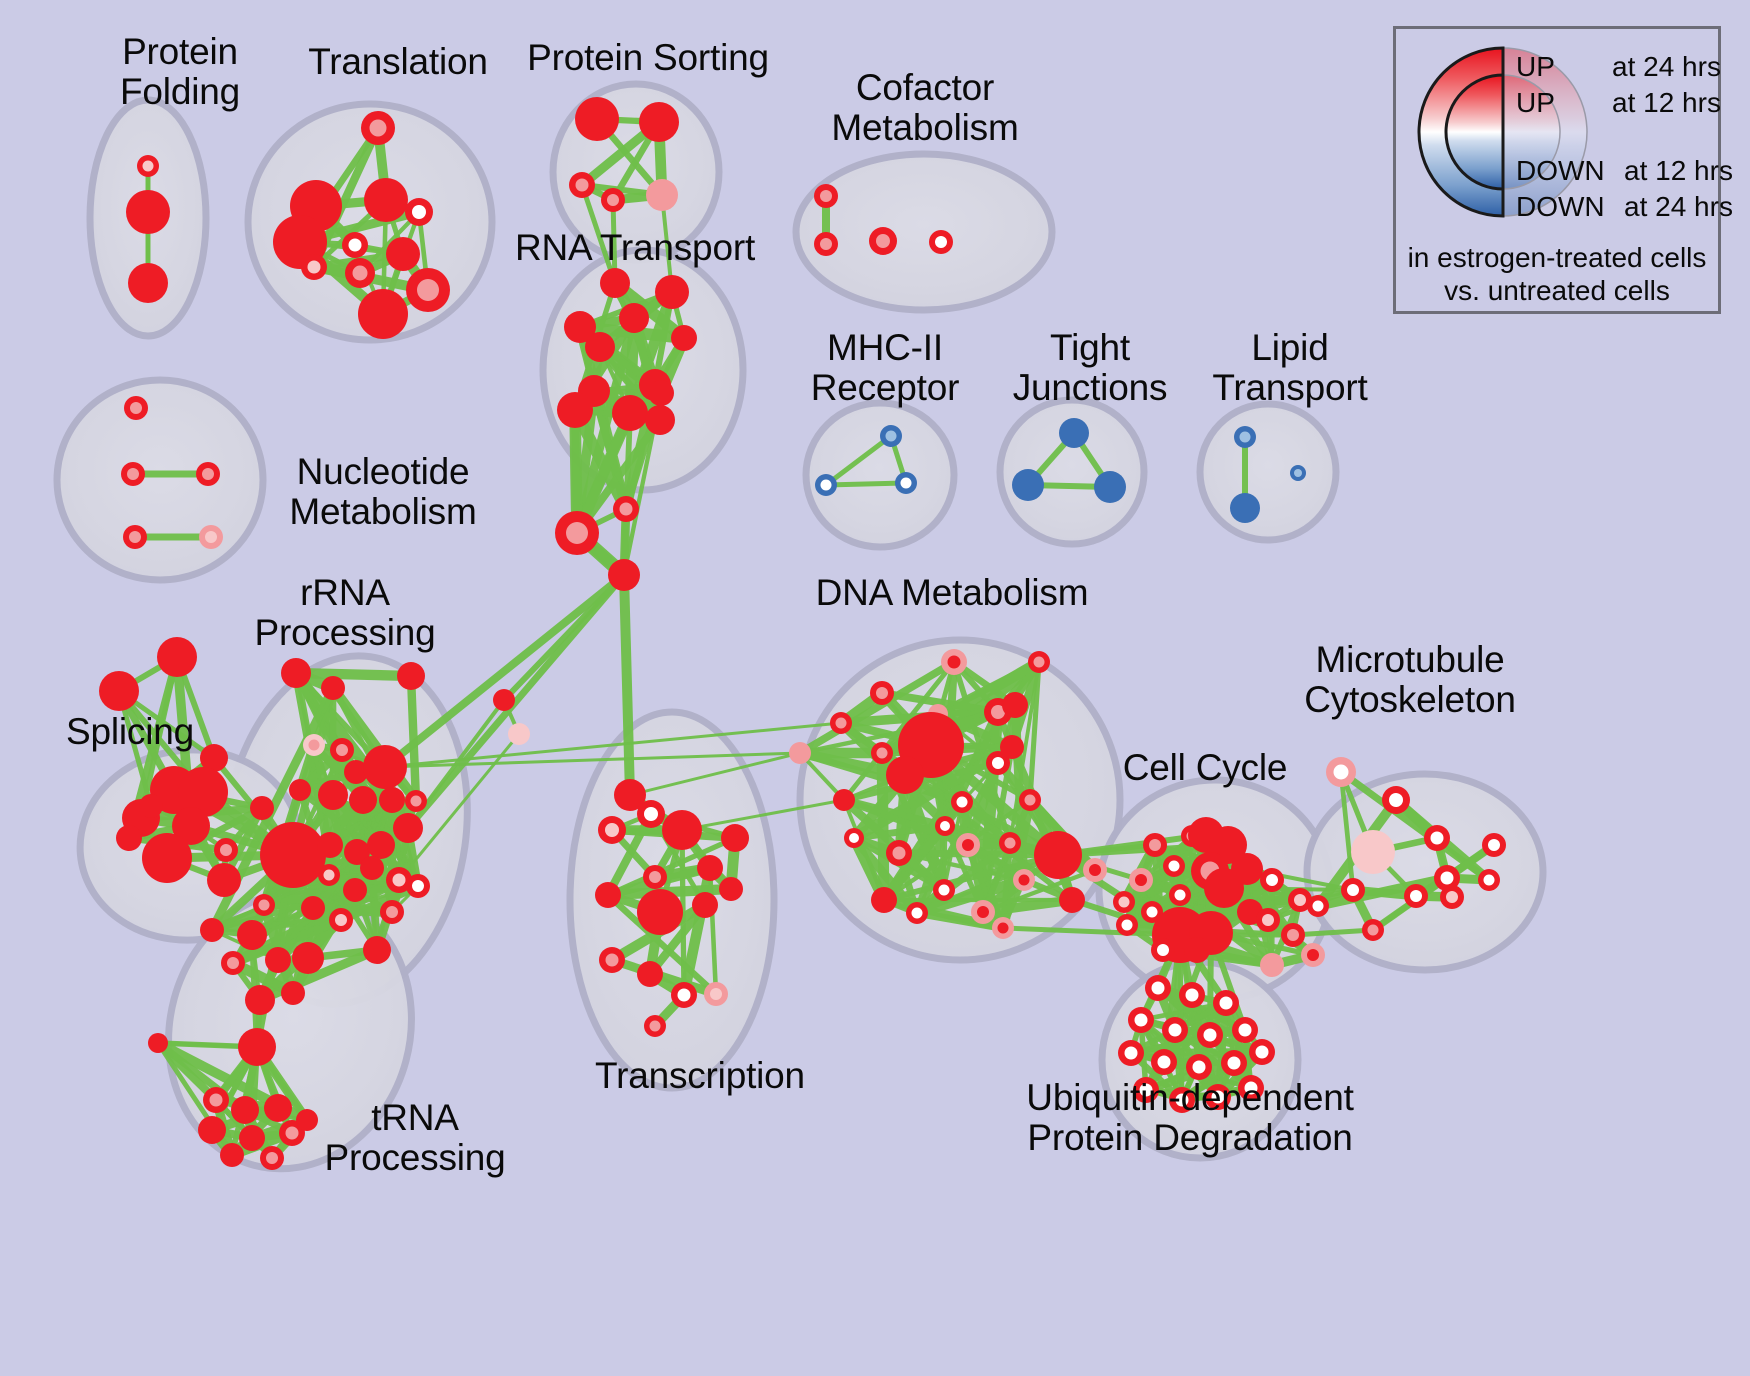 The image size is (1750, 1376). Describe the element at coordinates (1678, 206) in the screenshot. I see `legend-time-3: at 24 hrs` at that location.